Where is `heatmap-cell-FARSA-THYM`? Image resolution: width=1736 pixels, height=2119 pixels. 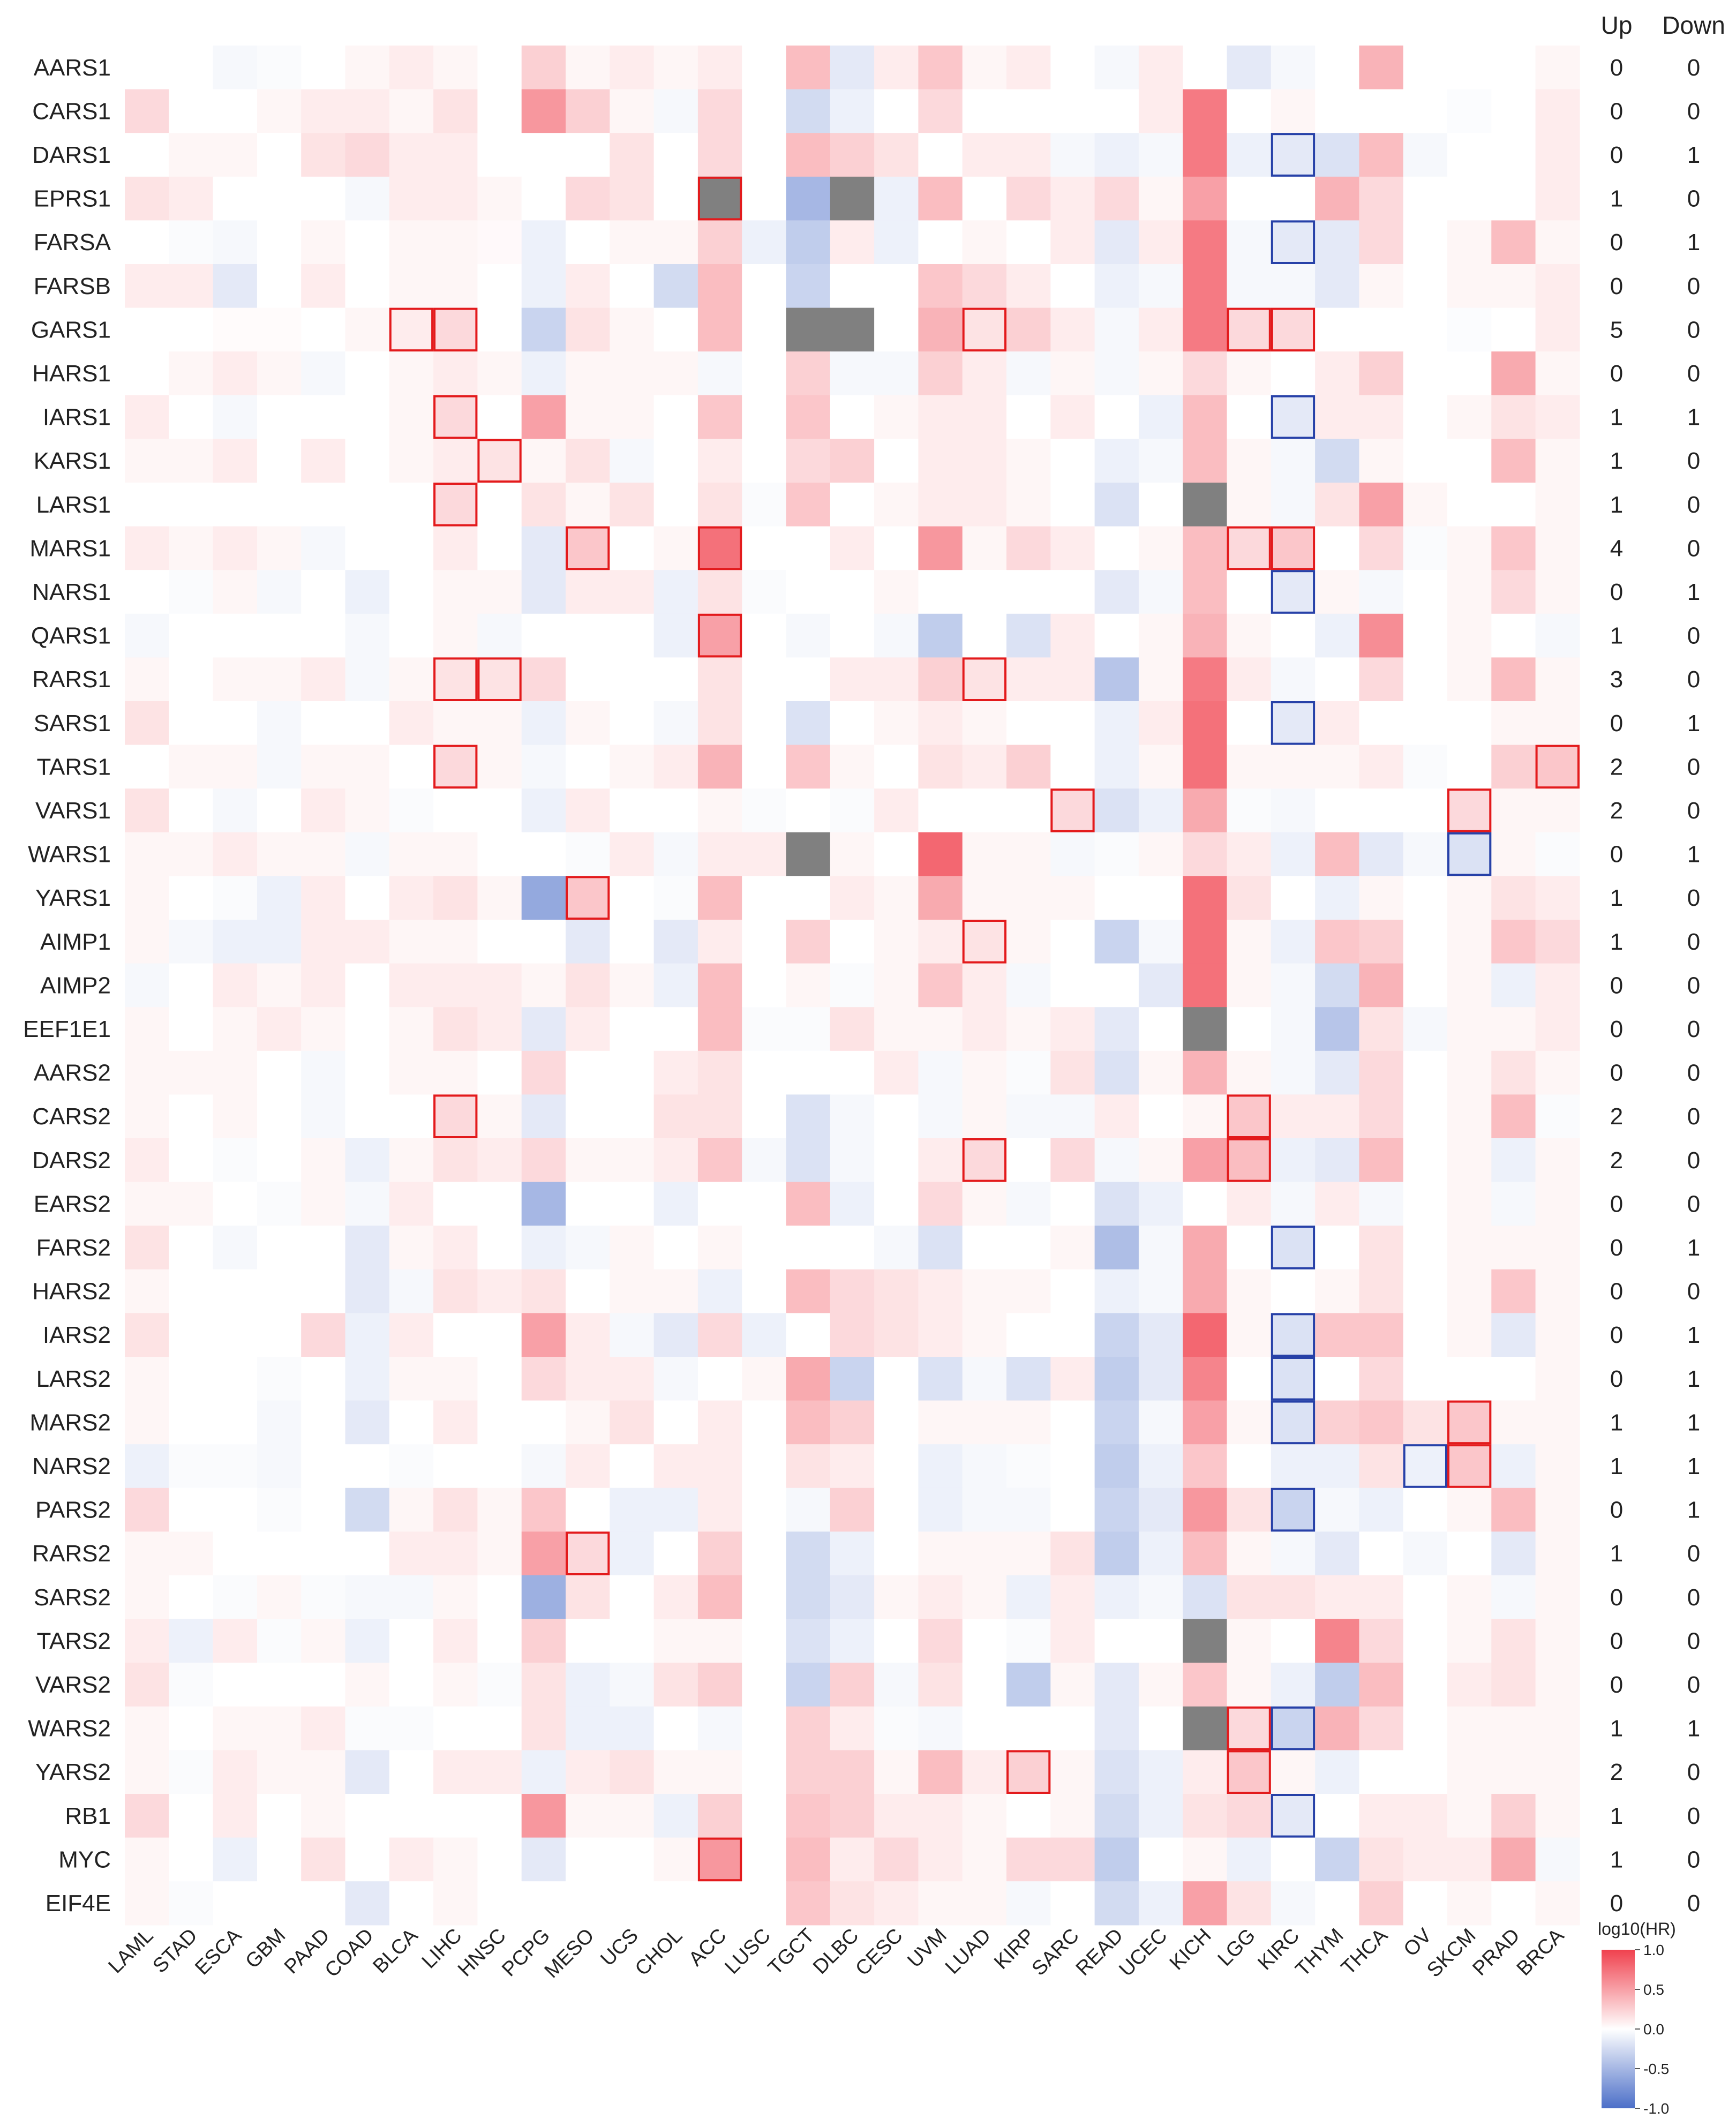
heatmap-cell-FARSA-THYM is located at coordinates (1337, 242).